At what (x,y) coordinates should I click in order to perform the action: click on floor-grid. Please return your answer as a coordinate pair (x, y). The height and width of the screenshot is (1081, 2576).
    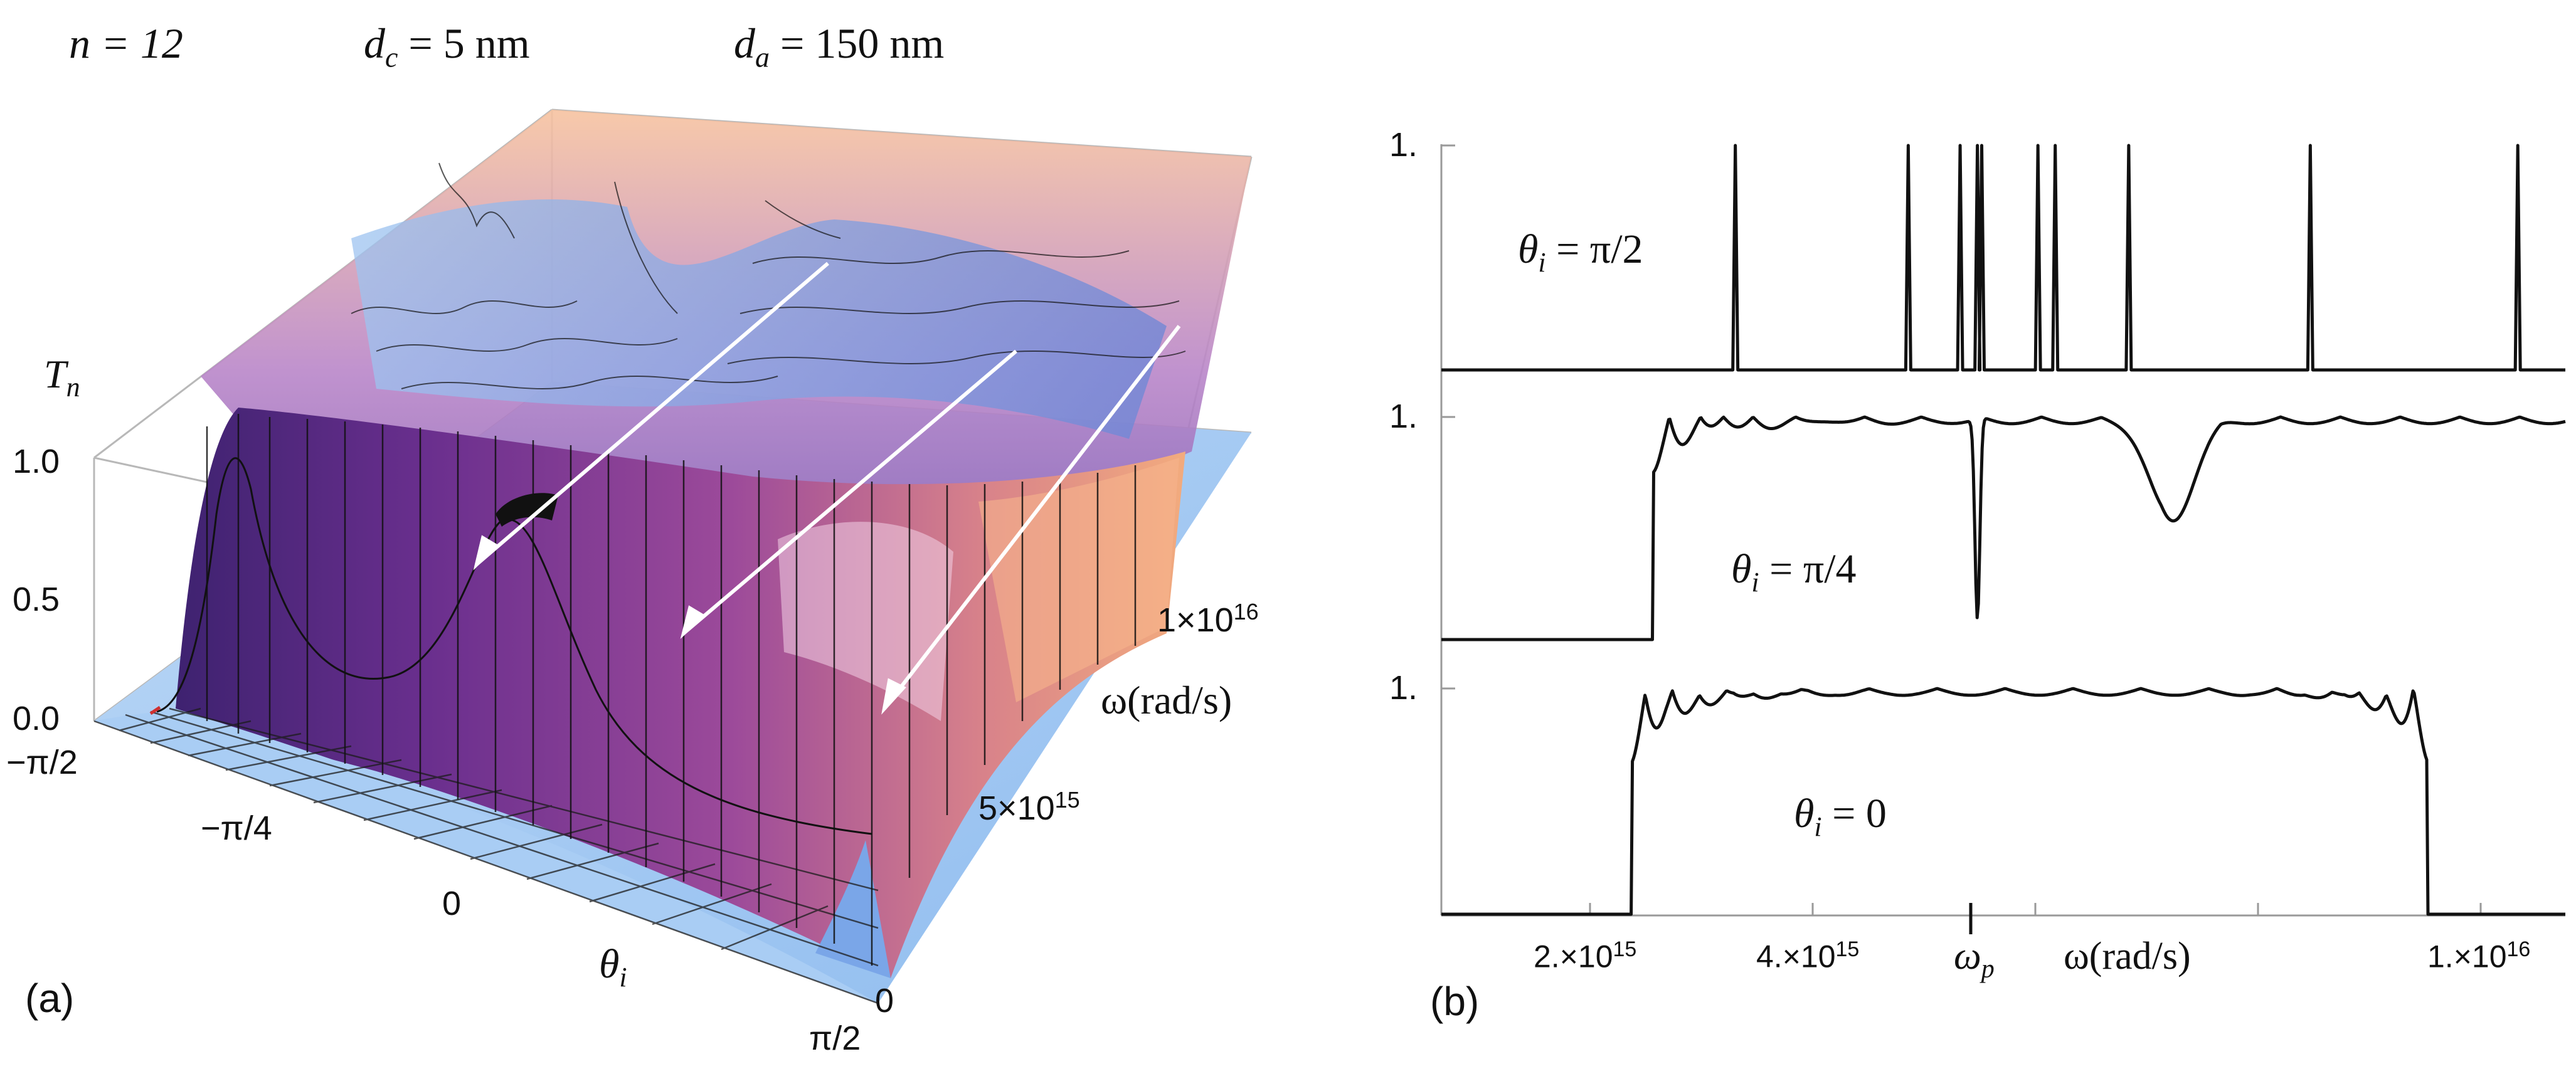
    Looking at the image, I should click on (486, 856).